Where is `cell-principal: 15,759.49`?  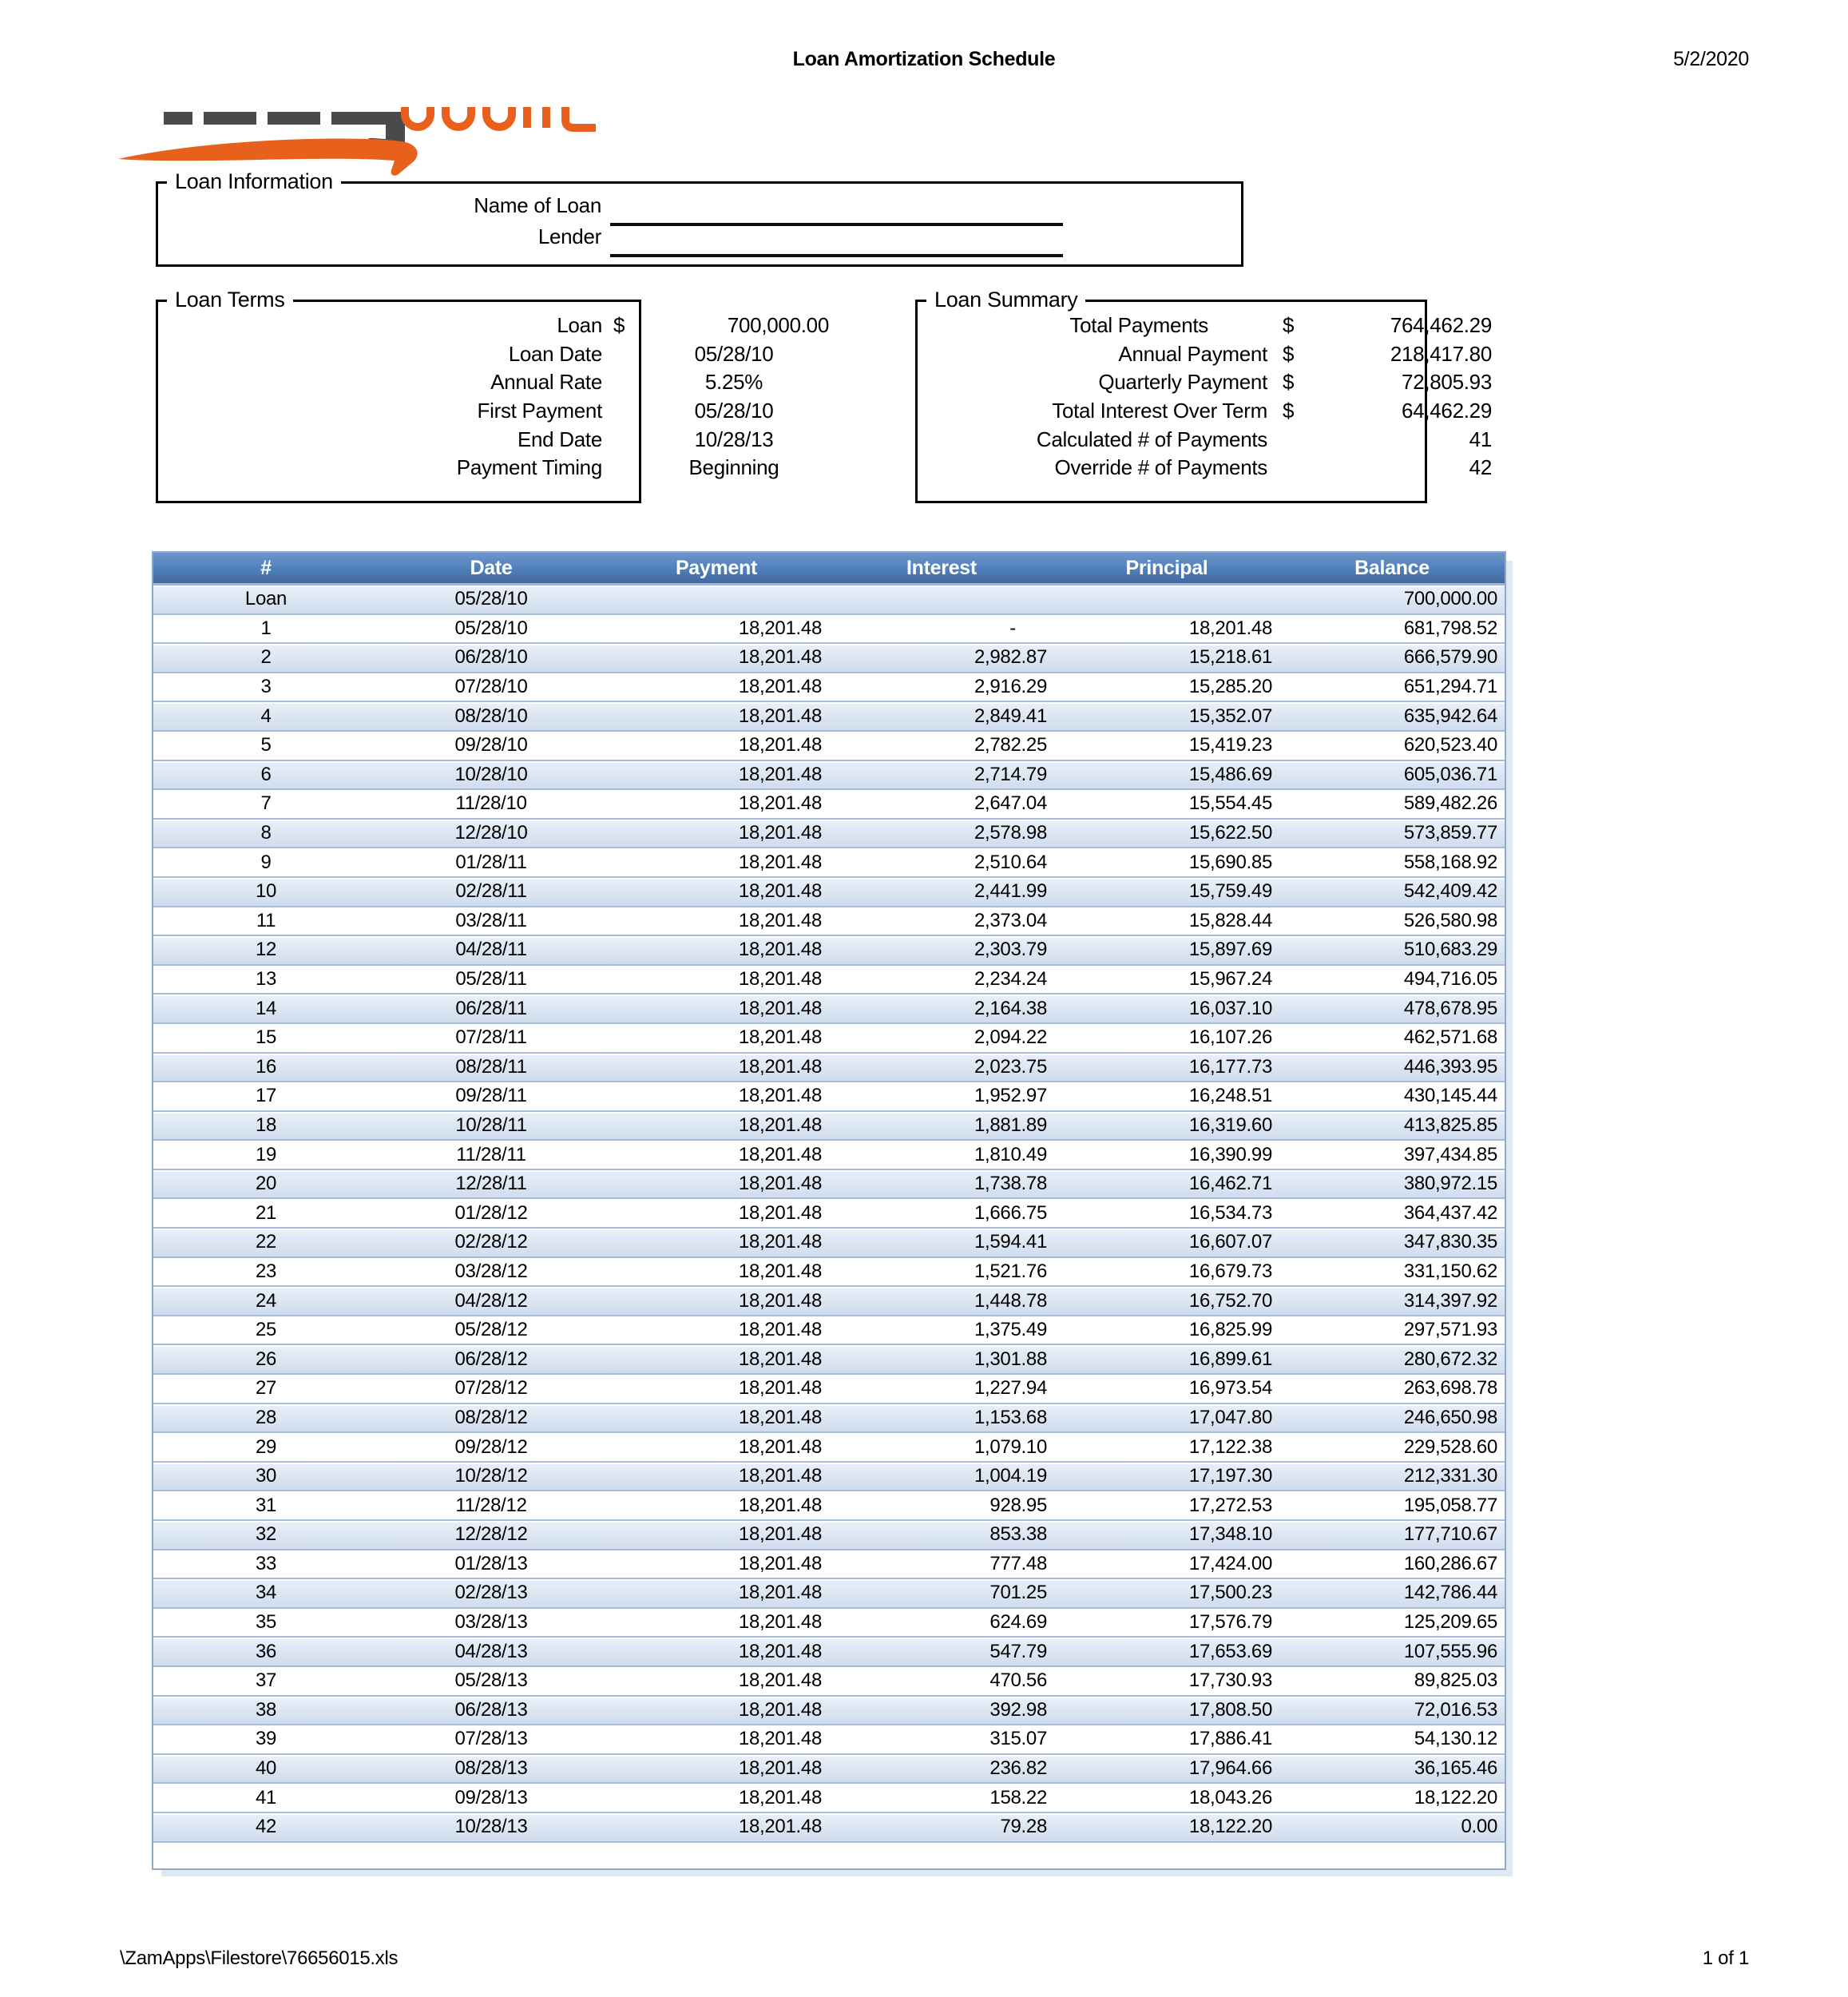
cell-principal: 15,759.49 is located at coordinates (1230, 891).